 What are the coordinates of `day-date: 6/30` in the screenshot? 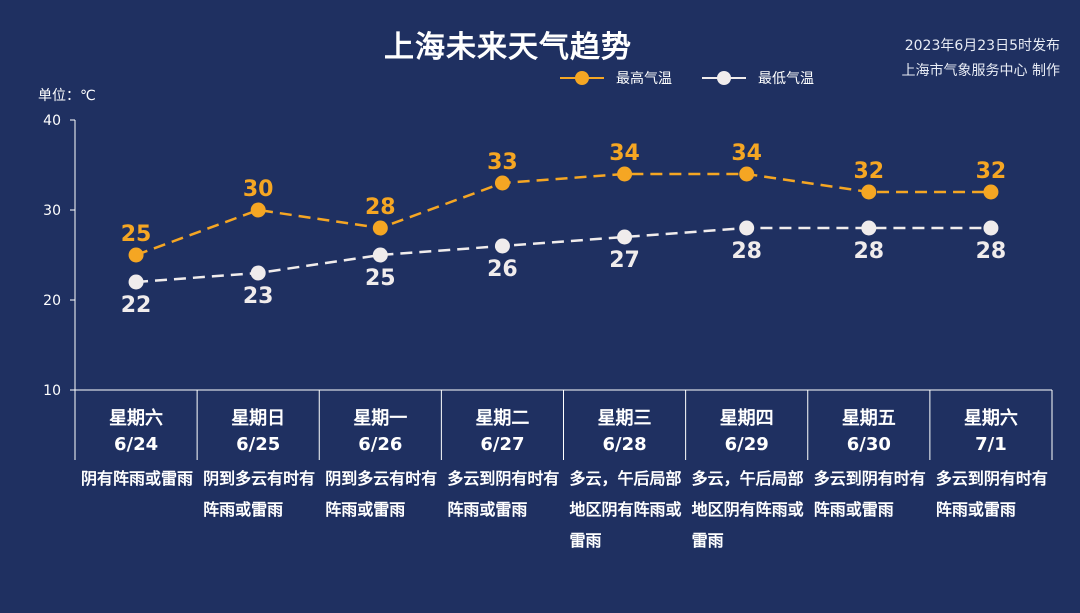 It's located at (868, 444).